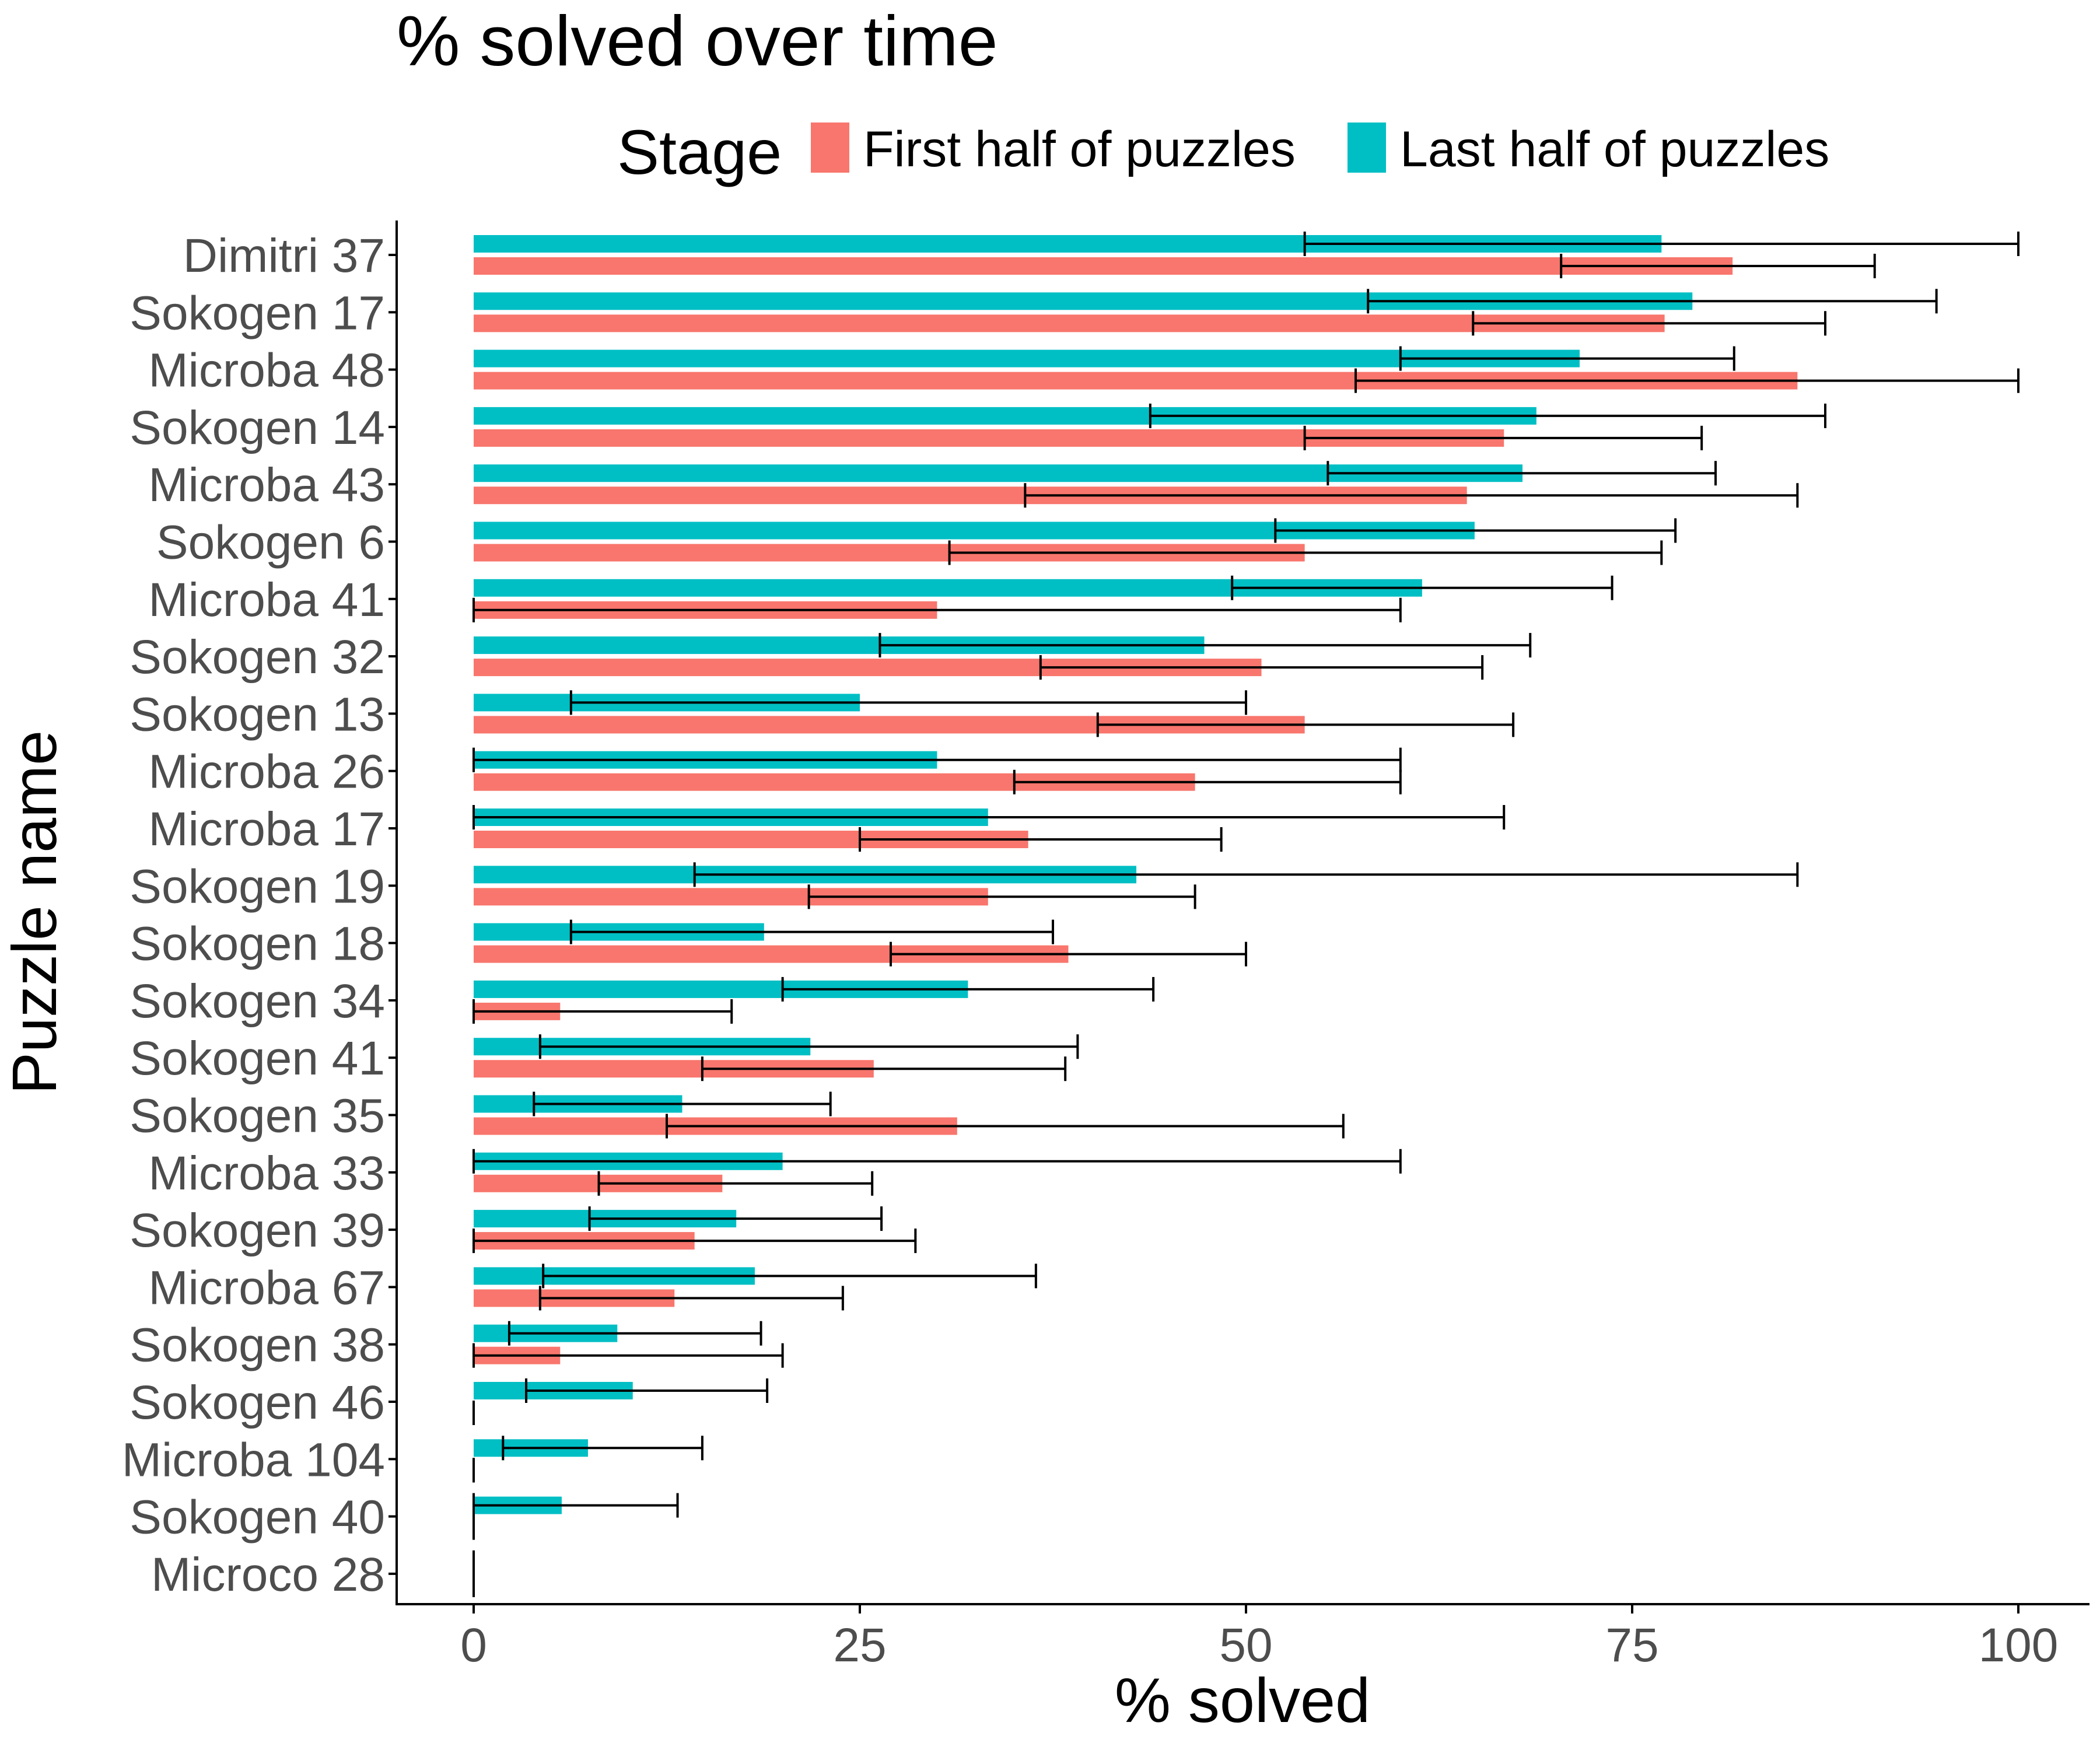  What do you see at coordinates (266, 829) in the screenshot?
I see `y-tick-label-microba-17: Microba 17` at bounding box center [266, 829].